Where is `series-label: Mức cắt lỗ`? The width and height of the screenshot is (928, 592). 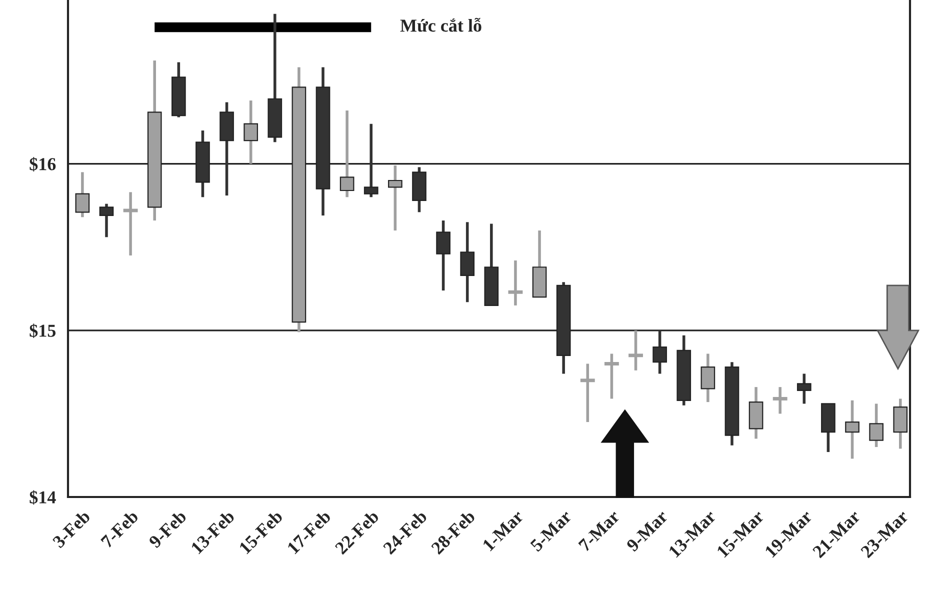
series-label: Mức cắt lỗ is located at coordinates (441, 25).